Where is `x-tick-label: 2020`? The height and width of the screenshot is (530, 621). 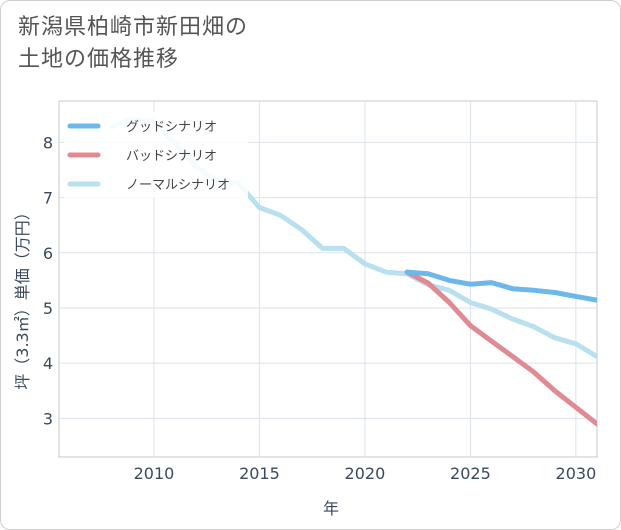
x-tick-label: 2020 is located at coordinates (365, 473).